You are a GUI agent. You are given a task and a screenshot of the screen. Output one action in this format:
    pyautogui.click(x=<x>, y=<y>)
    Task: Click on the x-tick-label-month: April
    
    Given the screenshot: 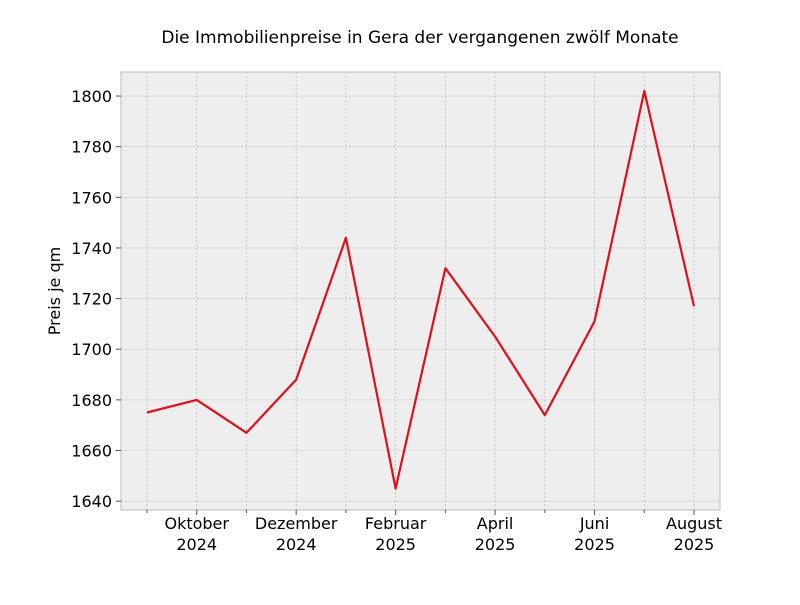 What is the action you would take?
    pyautogui.click(x=495, y=523)
    